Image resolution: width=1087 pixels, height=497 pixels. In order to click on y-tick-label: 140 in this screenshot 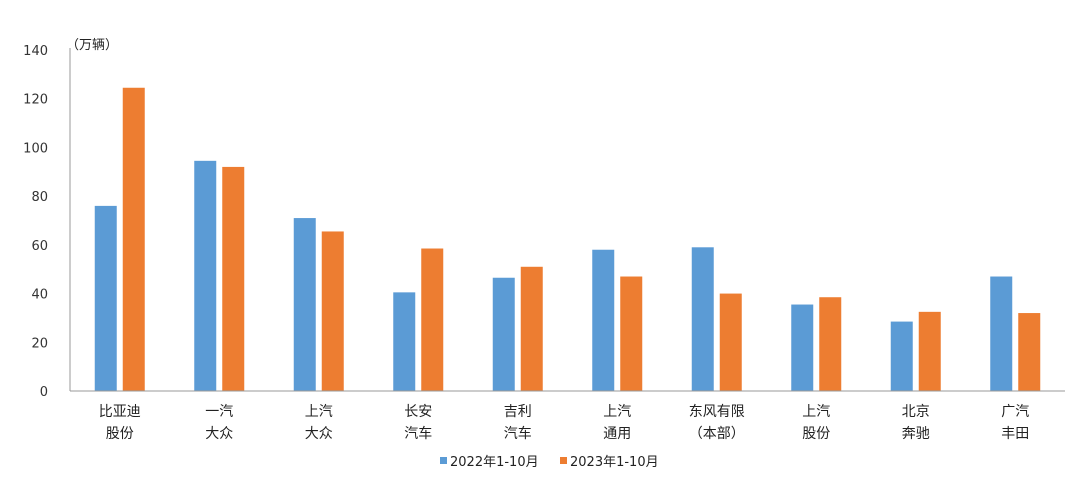, I will do `click(35, 51)`.